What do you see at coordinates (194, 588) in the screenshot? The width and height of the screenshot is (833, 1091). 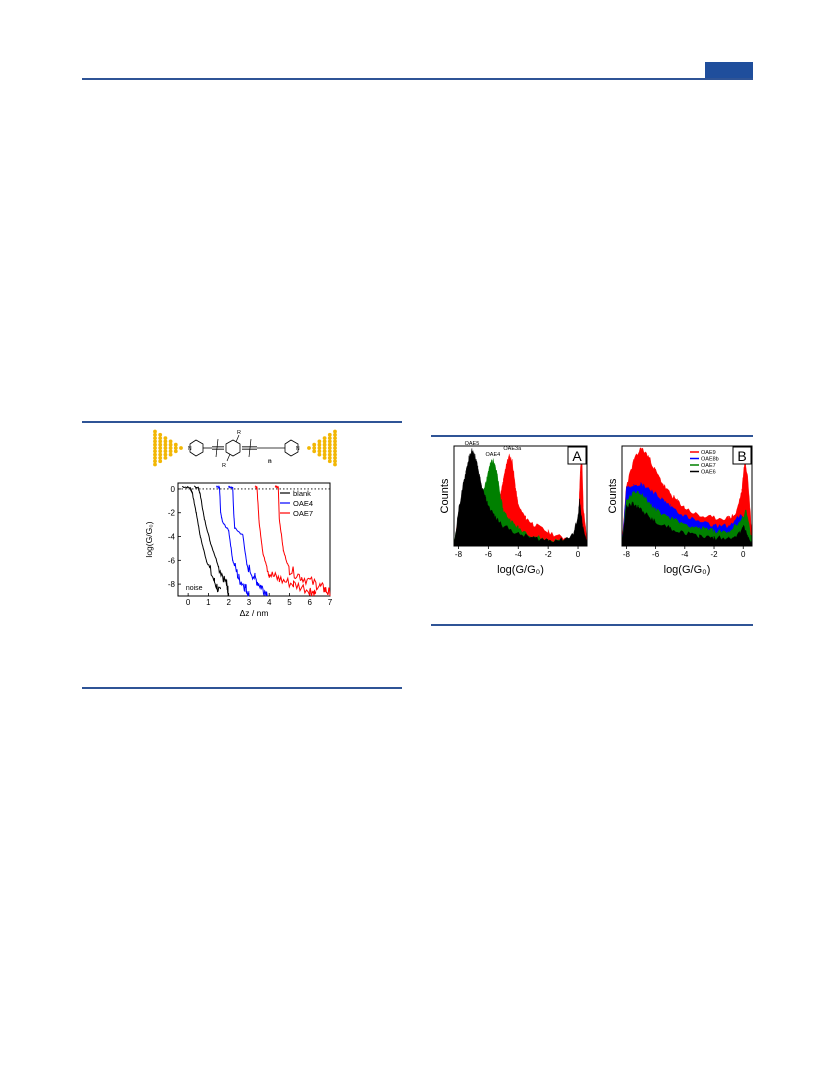 I see `noise-annotation: noise` at bounding box center [194, 588].